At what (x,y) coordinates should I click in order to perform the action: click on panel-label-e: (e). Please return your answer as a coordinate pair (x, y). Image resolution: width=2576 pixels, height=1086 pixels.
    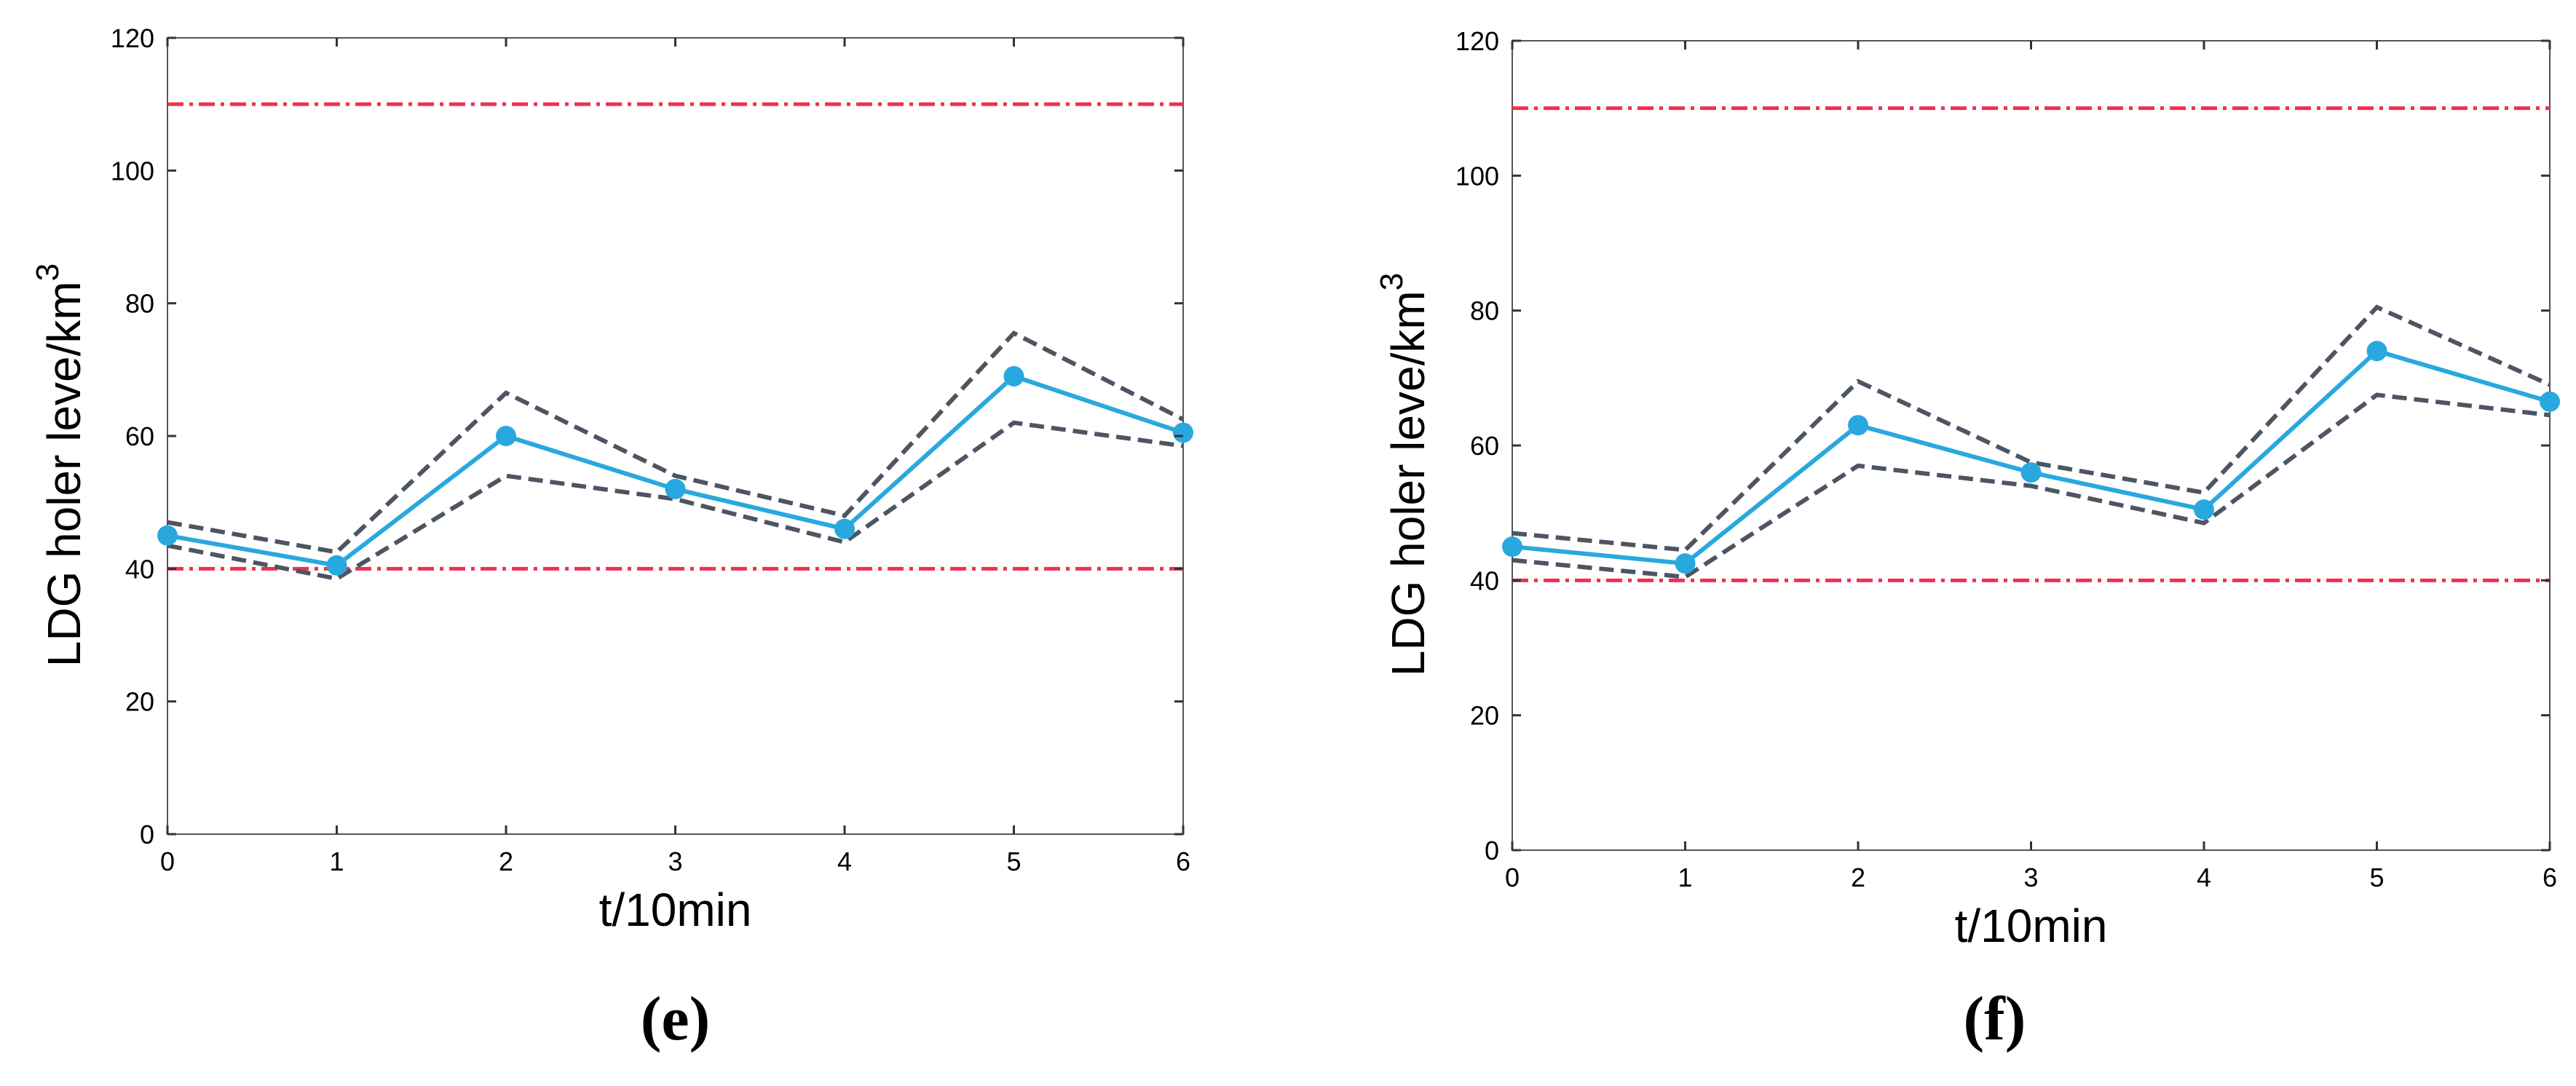
    Looking at the image, I should click on (675, 1018).